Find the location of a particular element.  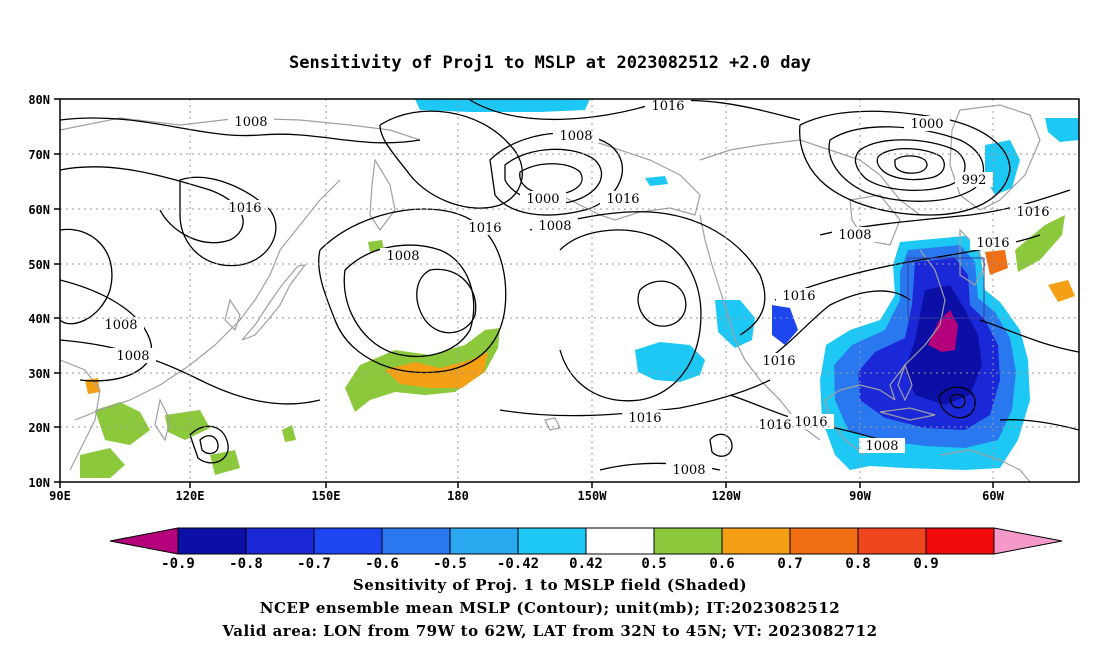

colorbar-left-arrow is located at coordinates (144, 541).